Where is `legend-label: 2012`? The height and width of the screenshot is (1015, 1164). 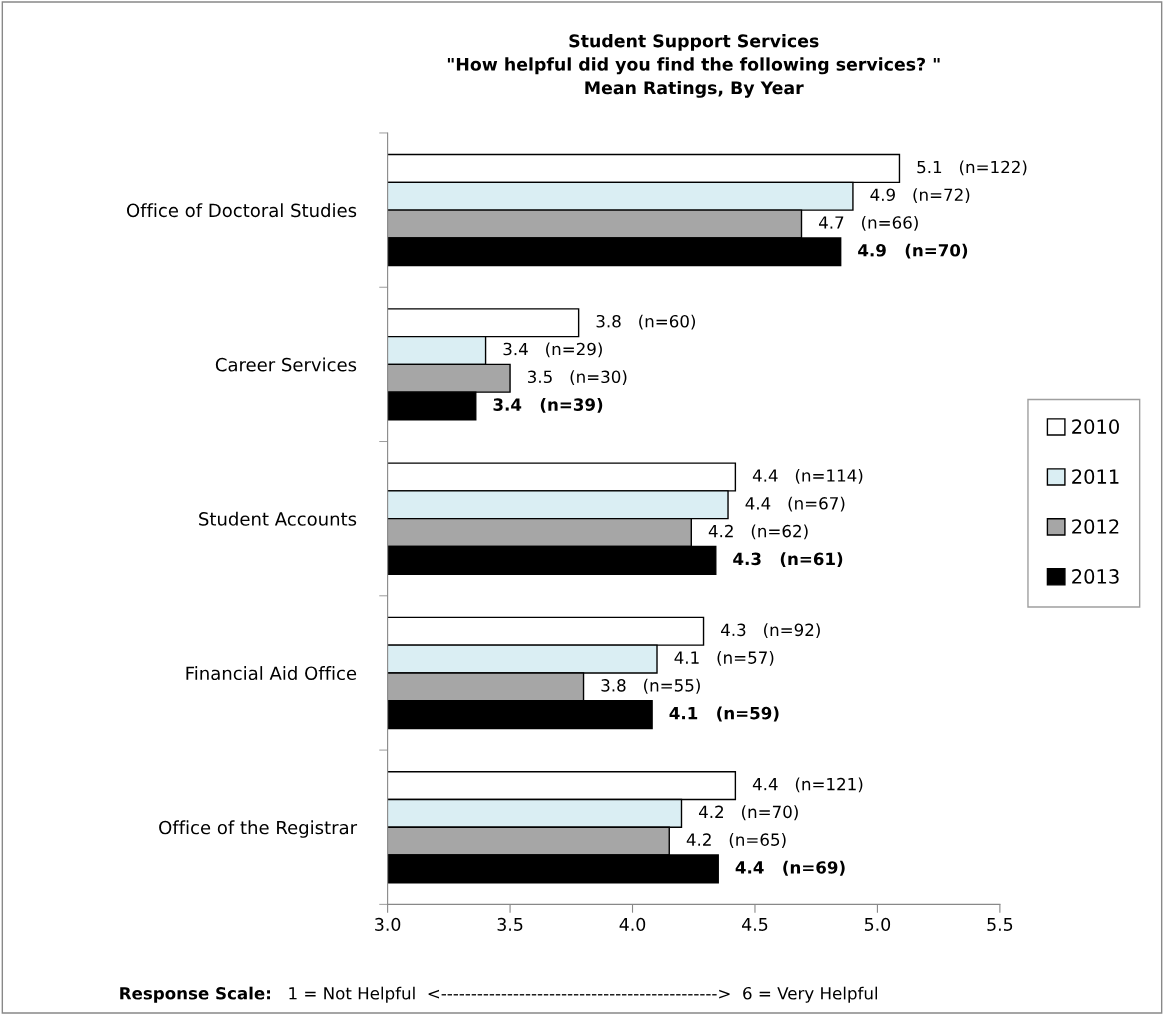
legend-label: 2012 is located at coordinates (1095, 526).